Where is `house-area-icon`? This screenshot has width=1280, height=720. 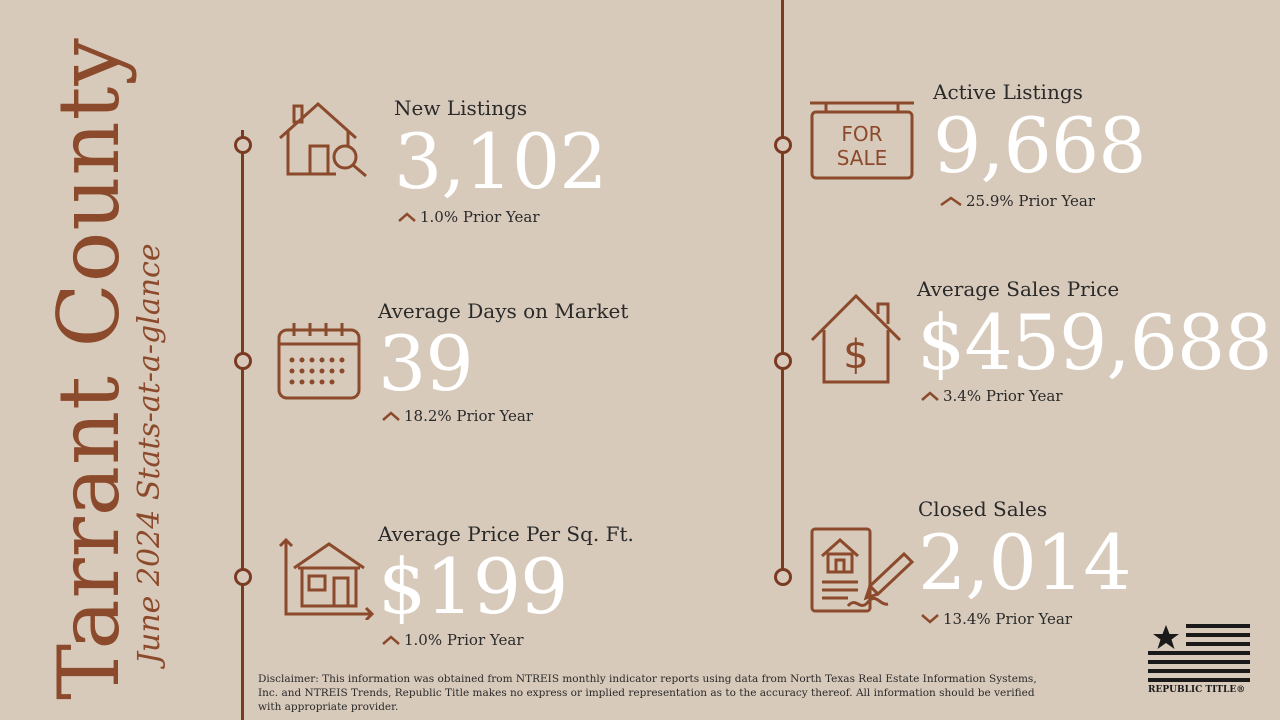 house-area-icon is located at coordinates (325, 580).